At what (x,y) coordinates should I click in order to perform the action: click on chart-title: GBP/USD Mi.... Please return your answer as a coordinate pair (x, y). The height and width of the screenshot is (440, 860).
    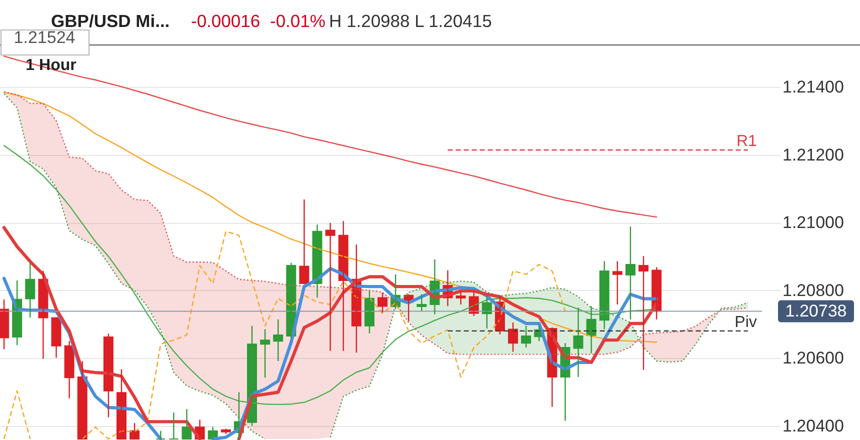
    Looking at the image, I should click on (110, 21).